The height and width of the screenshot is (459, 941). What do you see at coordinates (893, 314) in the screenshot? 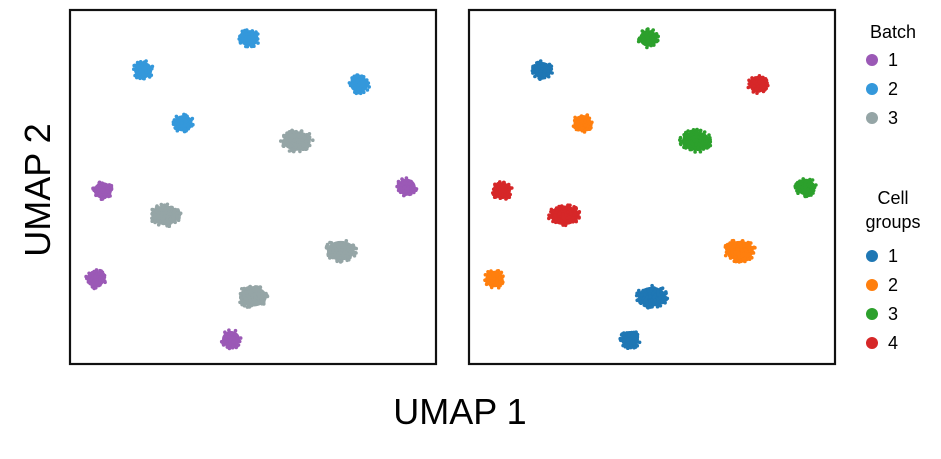
I see `legend-label: 3` at bounding box center [893, 314].